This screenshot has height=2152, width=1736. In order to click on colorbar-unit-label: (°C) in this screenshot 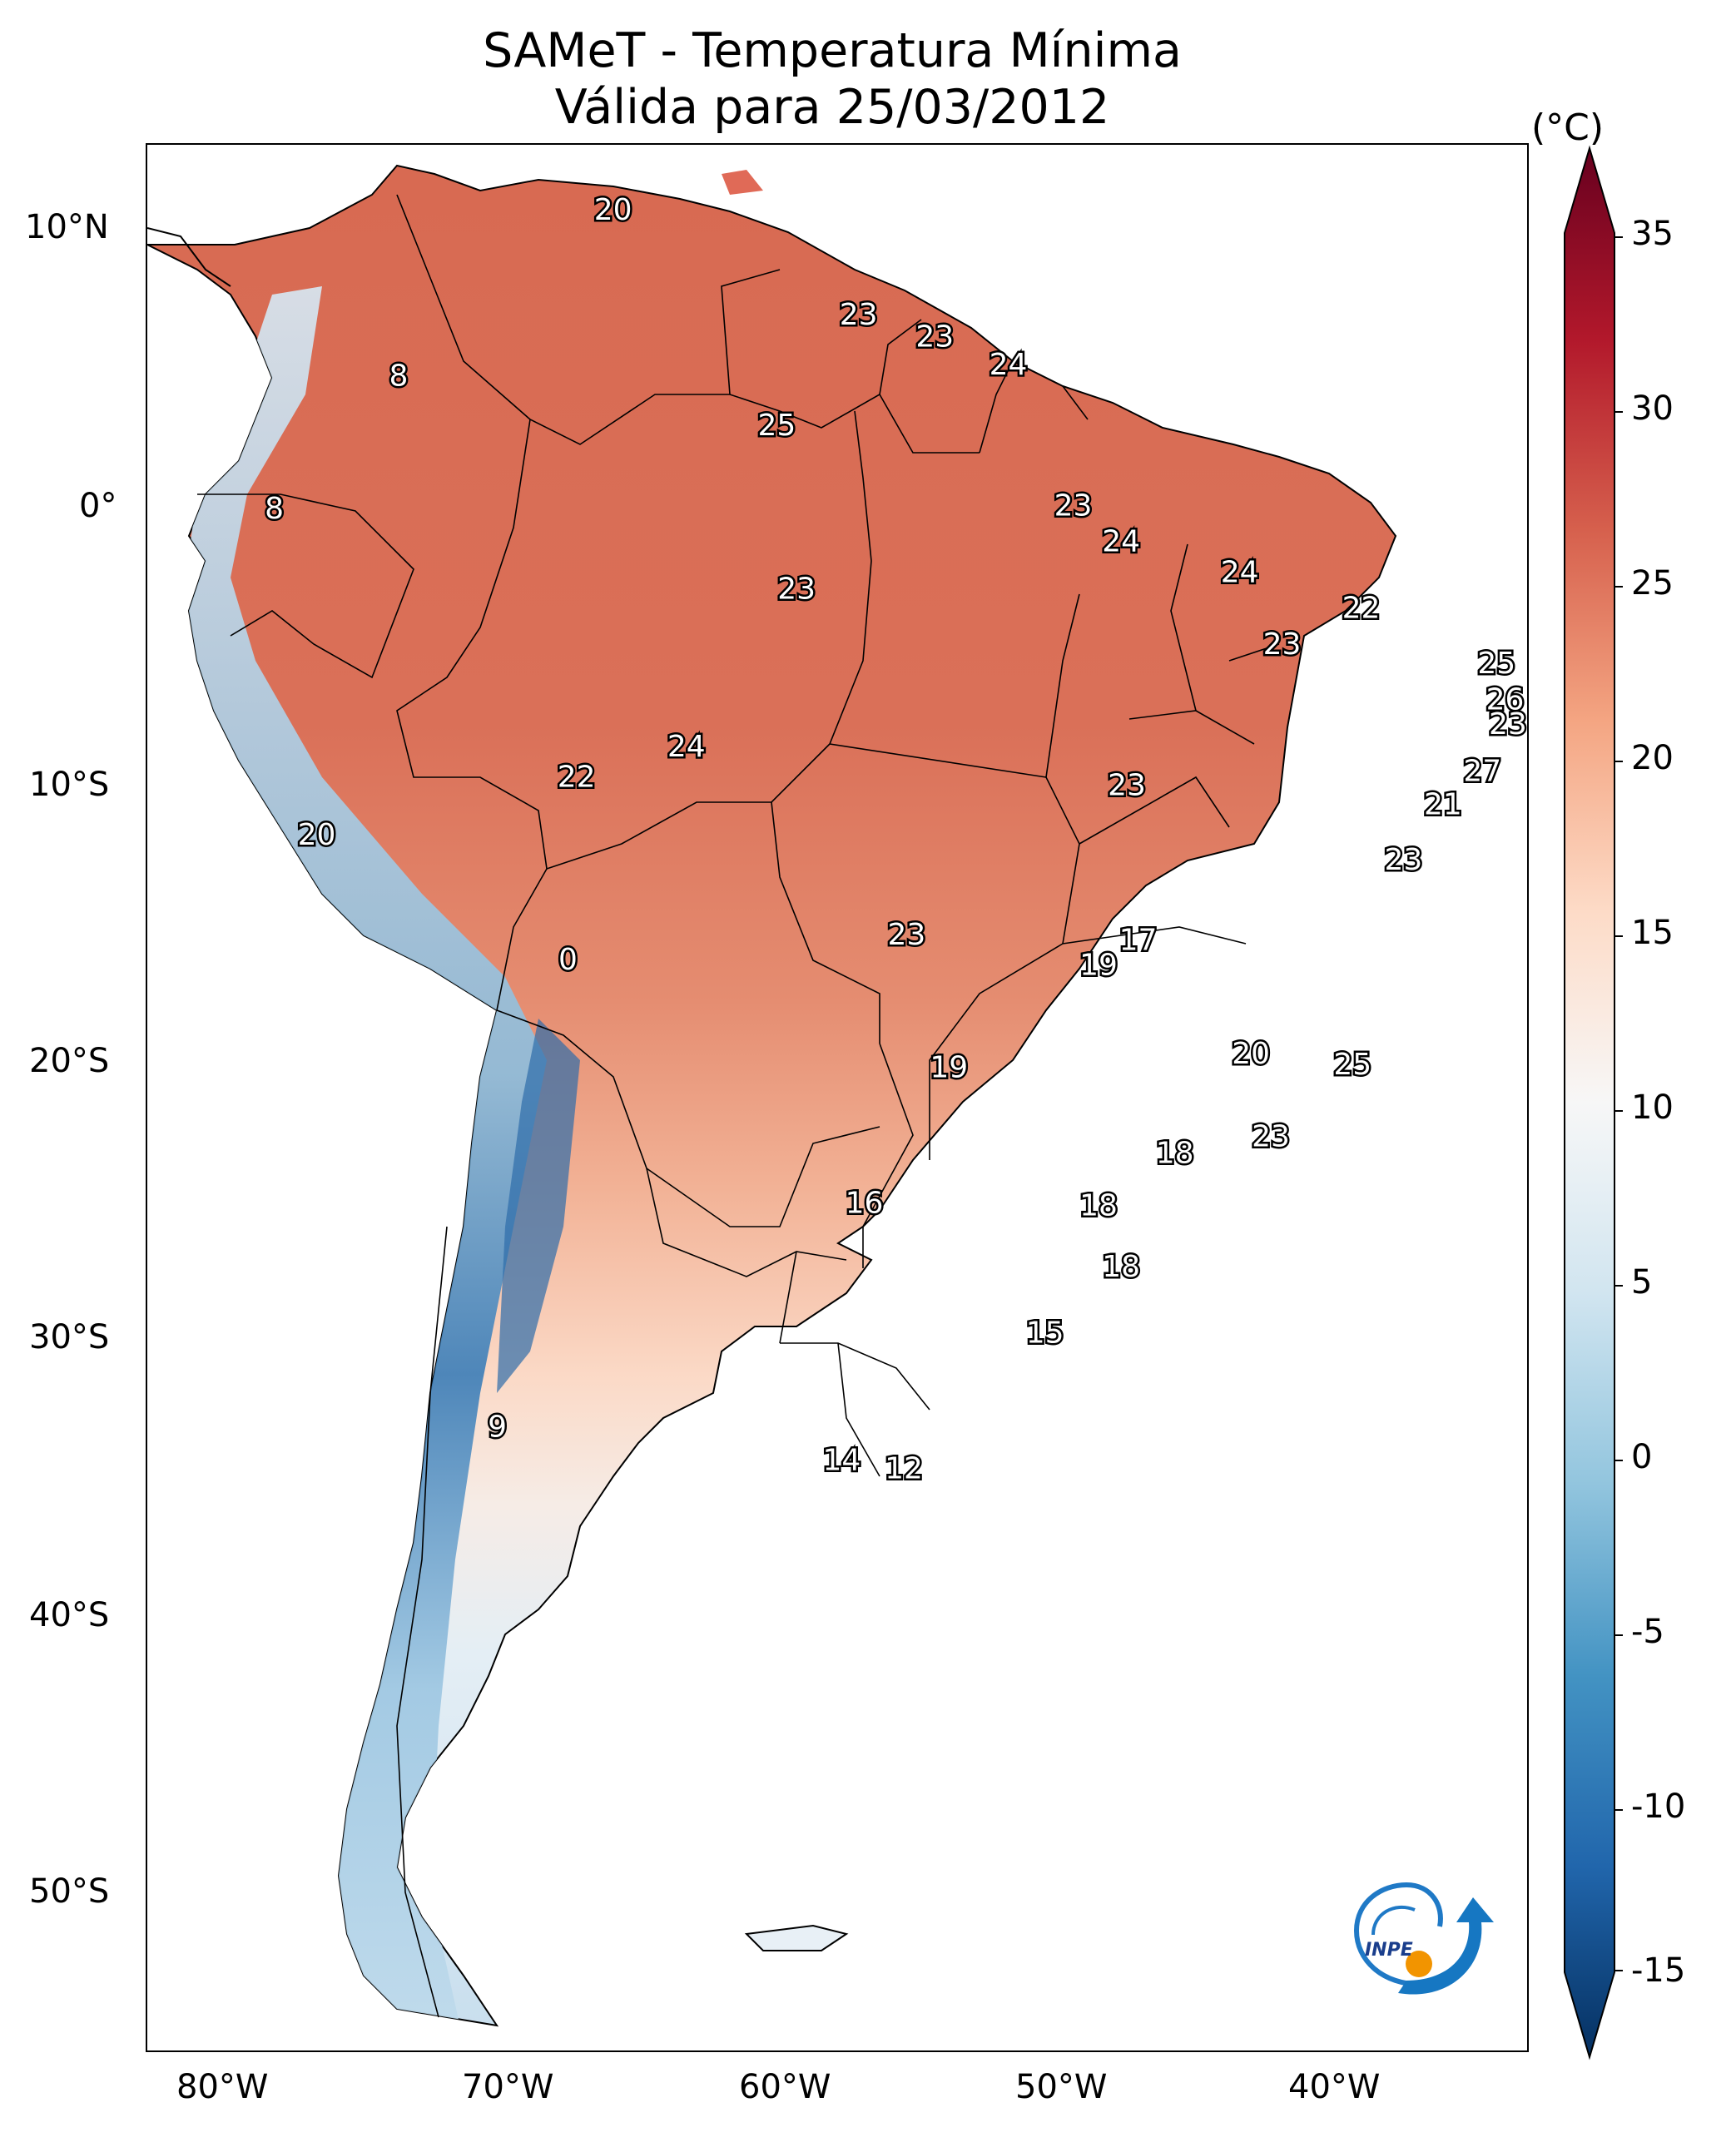, I will do `click(1568, 128)`.